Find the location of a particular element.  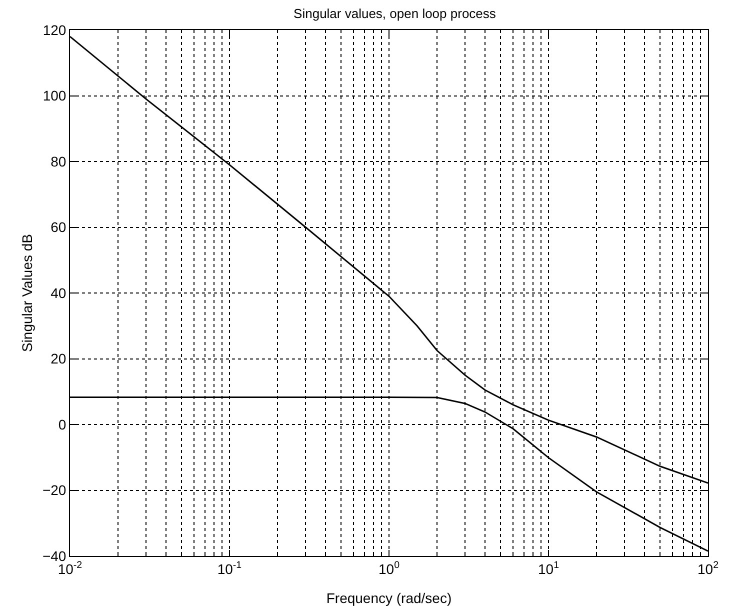

x-tick-label: 10$^{2}$ is located at coordinates (708, 568).